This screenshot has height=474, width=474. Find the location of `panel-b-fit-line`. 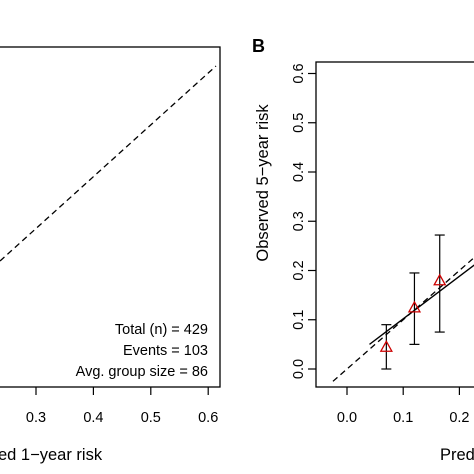

panel-b-fit-line is located at coordinates (421, 304).